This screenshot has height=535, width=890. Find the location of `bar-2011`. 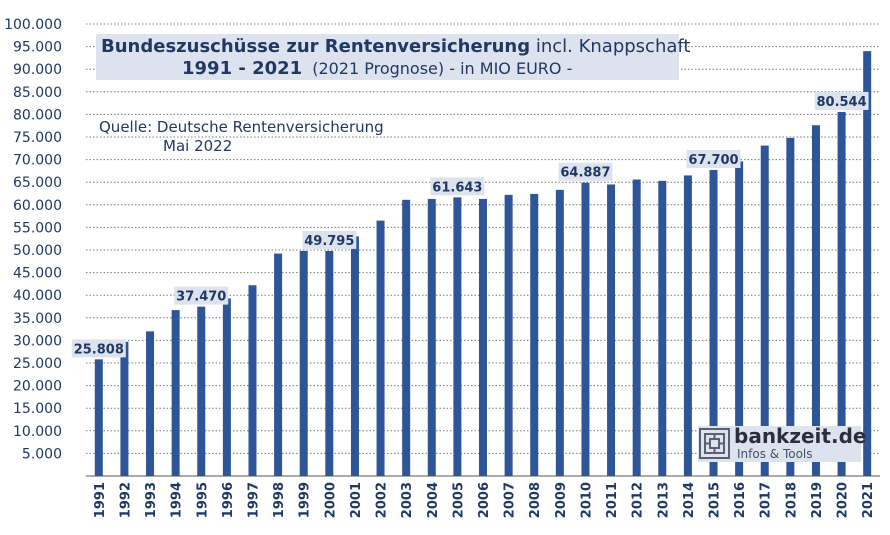

bar-2011 is located at coordinates (611, 330).